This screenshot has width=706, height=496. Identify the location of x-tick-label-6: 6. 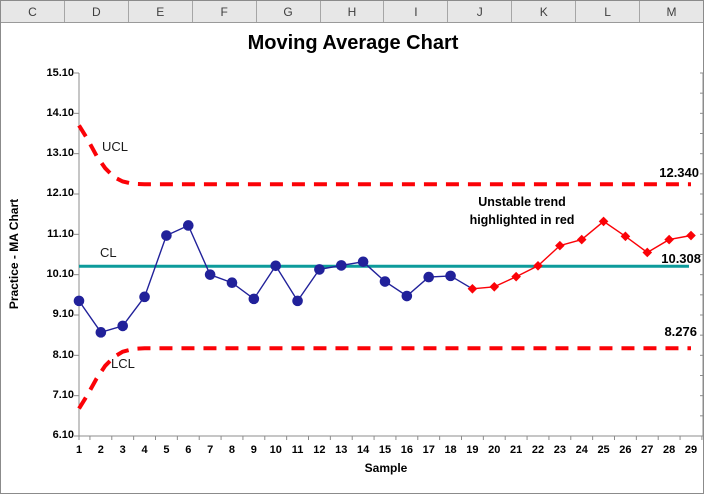
(188, 449).